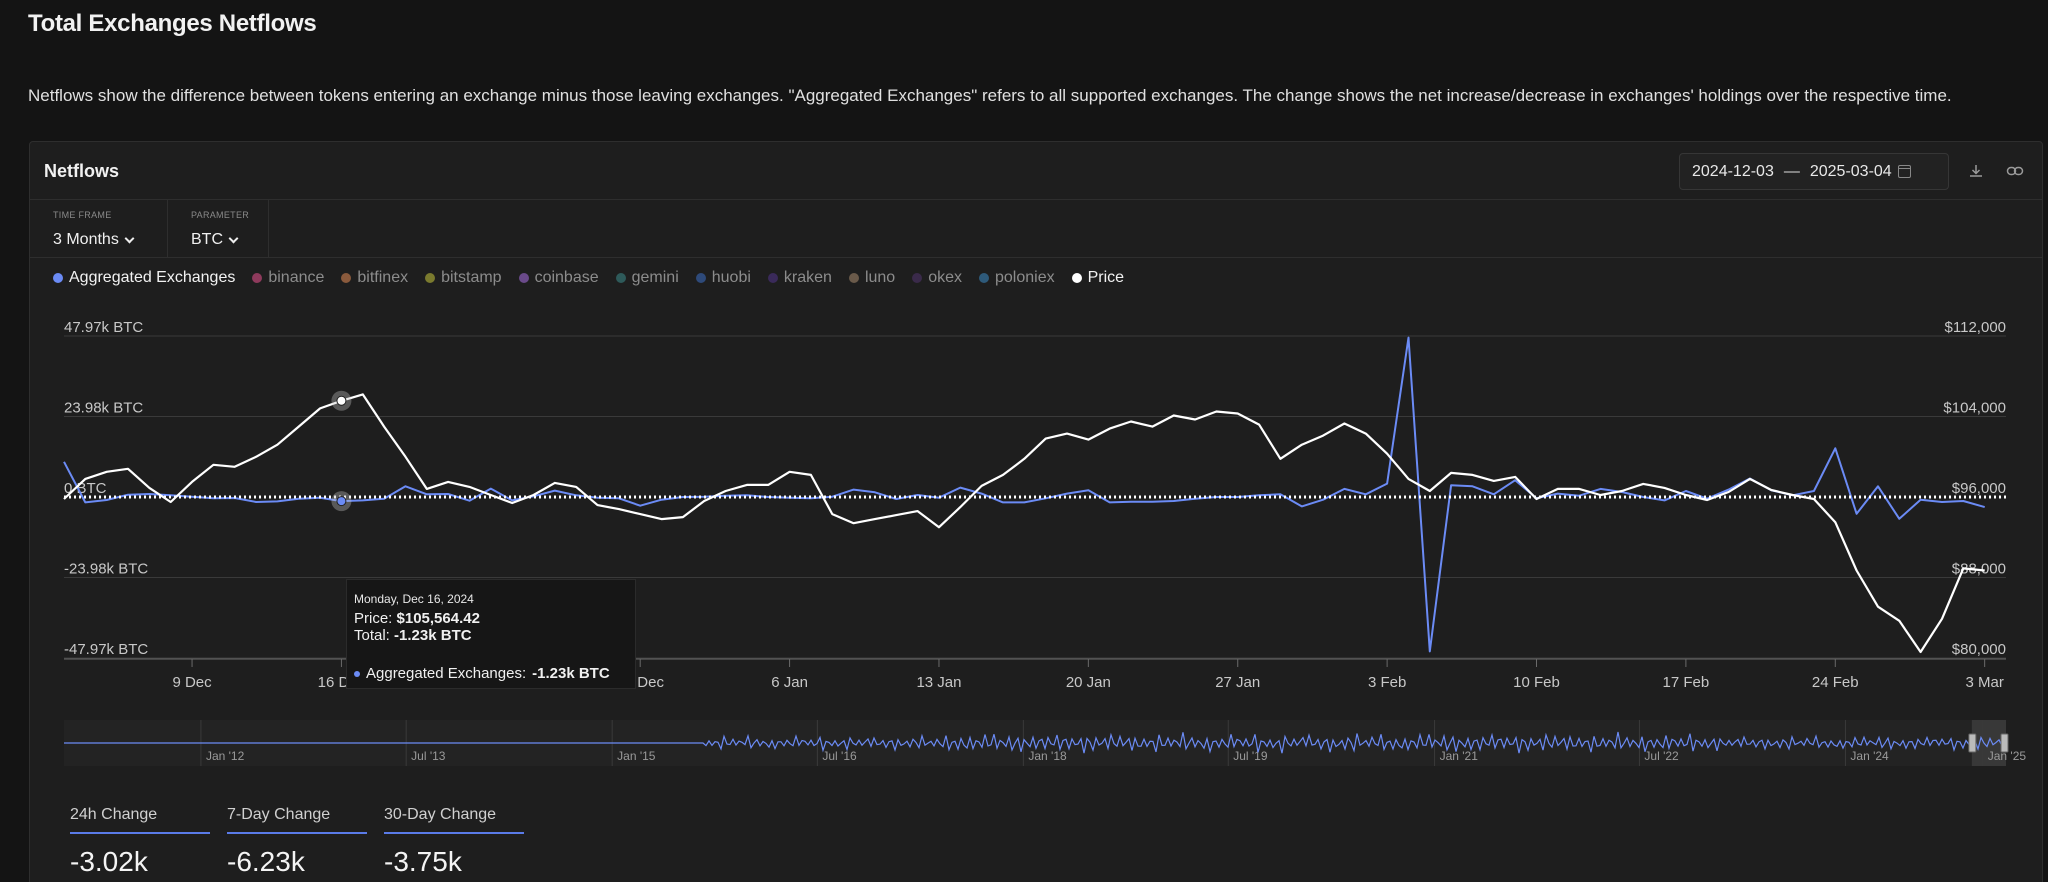 The height and width of the screenshot is (882, 2048). Describe the element at coordinates (152, 277) in the screenshot. I see `legend-label: Aggregated Exchanges` at that location.